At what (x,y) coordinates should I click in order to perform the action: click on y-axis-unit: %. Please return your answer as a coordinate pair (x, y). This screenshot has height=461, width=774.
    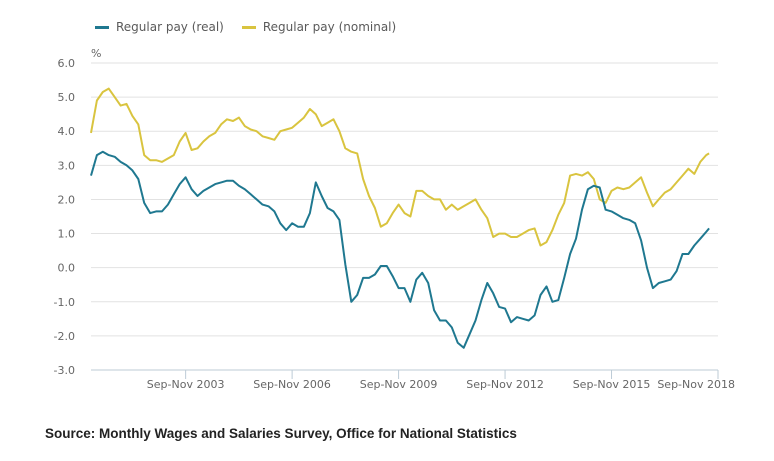
    Looking at the image, I should click on (96, 53).